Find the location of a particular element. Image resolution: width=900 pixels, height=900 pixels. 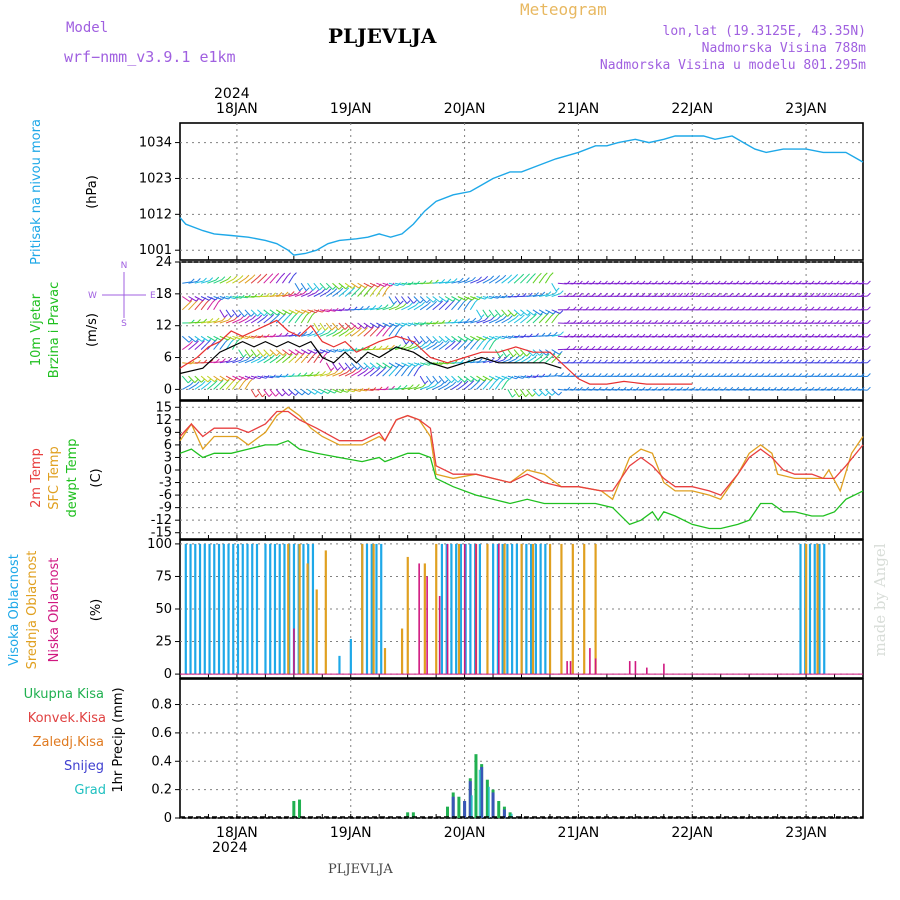

model-elevation-label: Nadmorska Visina u modelu 801.295m is located at coordinates (732, 65).